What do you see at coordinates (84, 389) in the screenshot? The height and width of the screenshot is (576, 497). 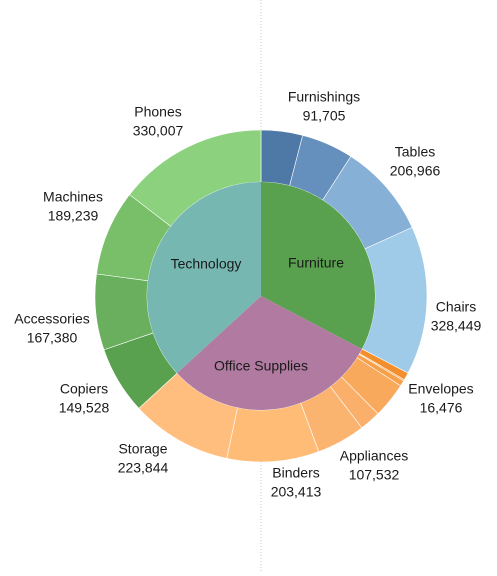 I see `label-copiers-name: Copiers` at bounding box center [84, 389].